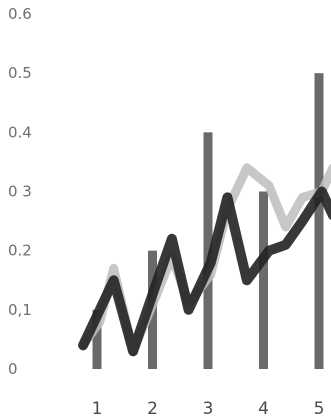 The width and height of the screenshot is (331, 419). What do you see at coordinates (20, 132) in the screenshot?
I see `y-tick-label: 0.4` at bounding box center [20, 132].